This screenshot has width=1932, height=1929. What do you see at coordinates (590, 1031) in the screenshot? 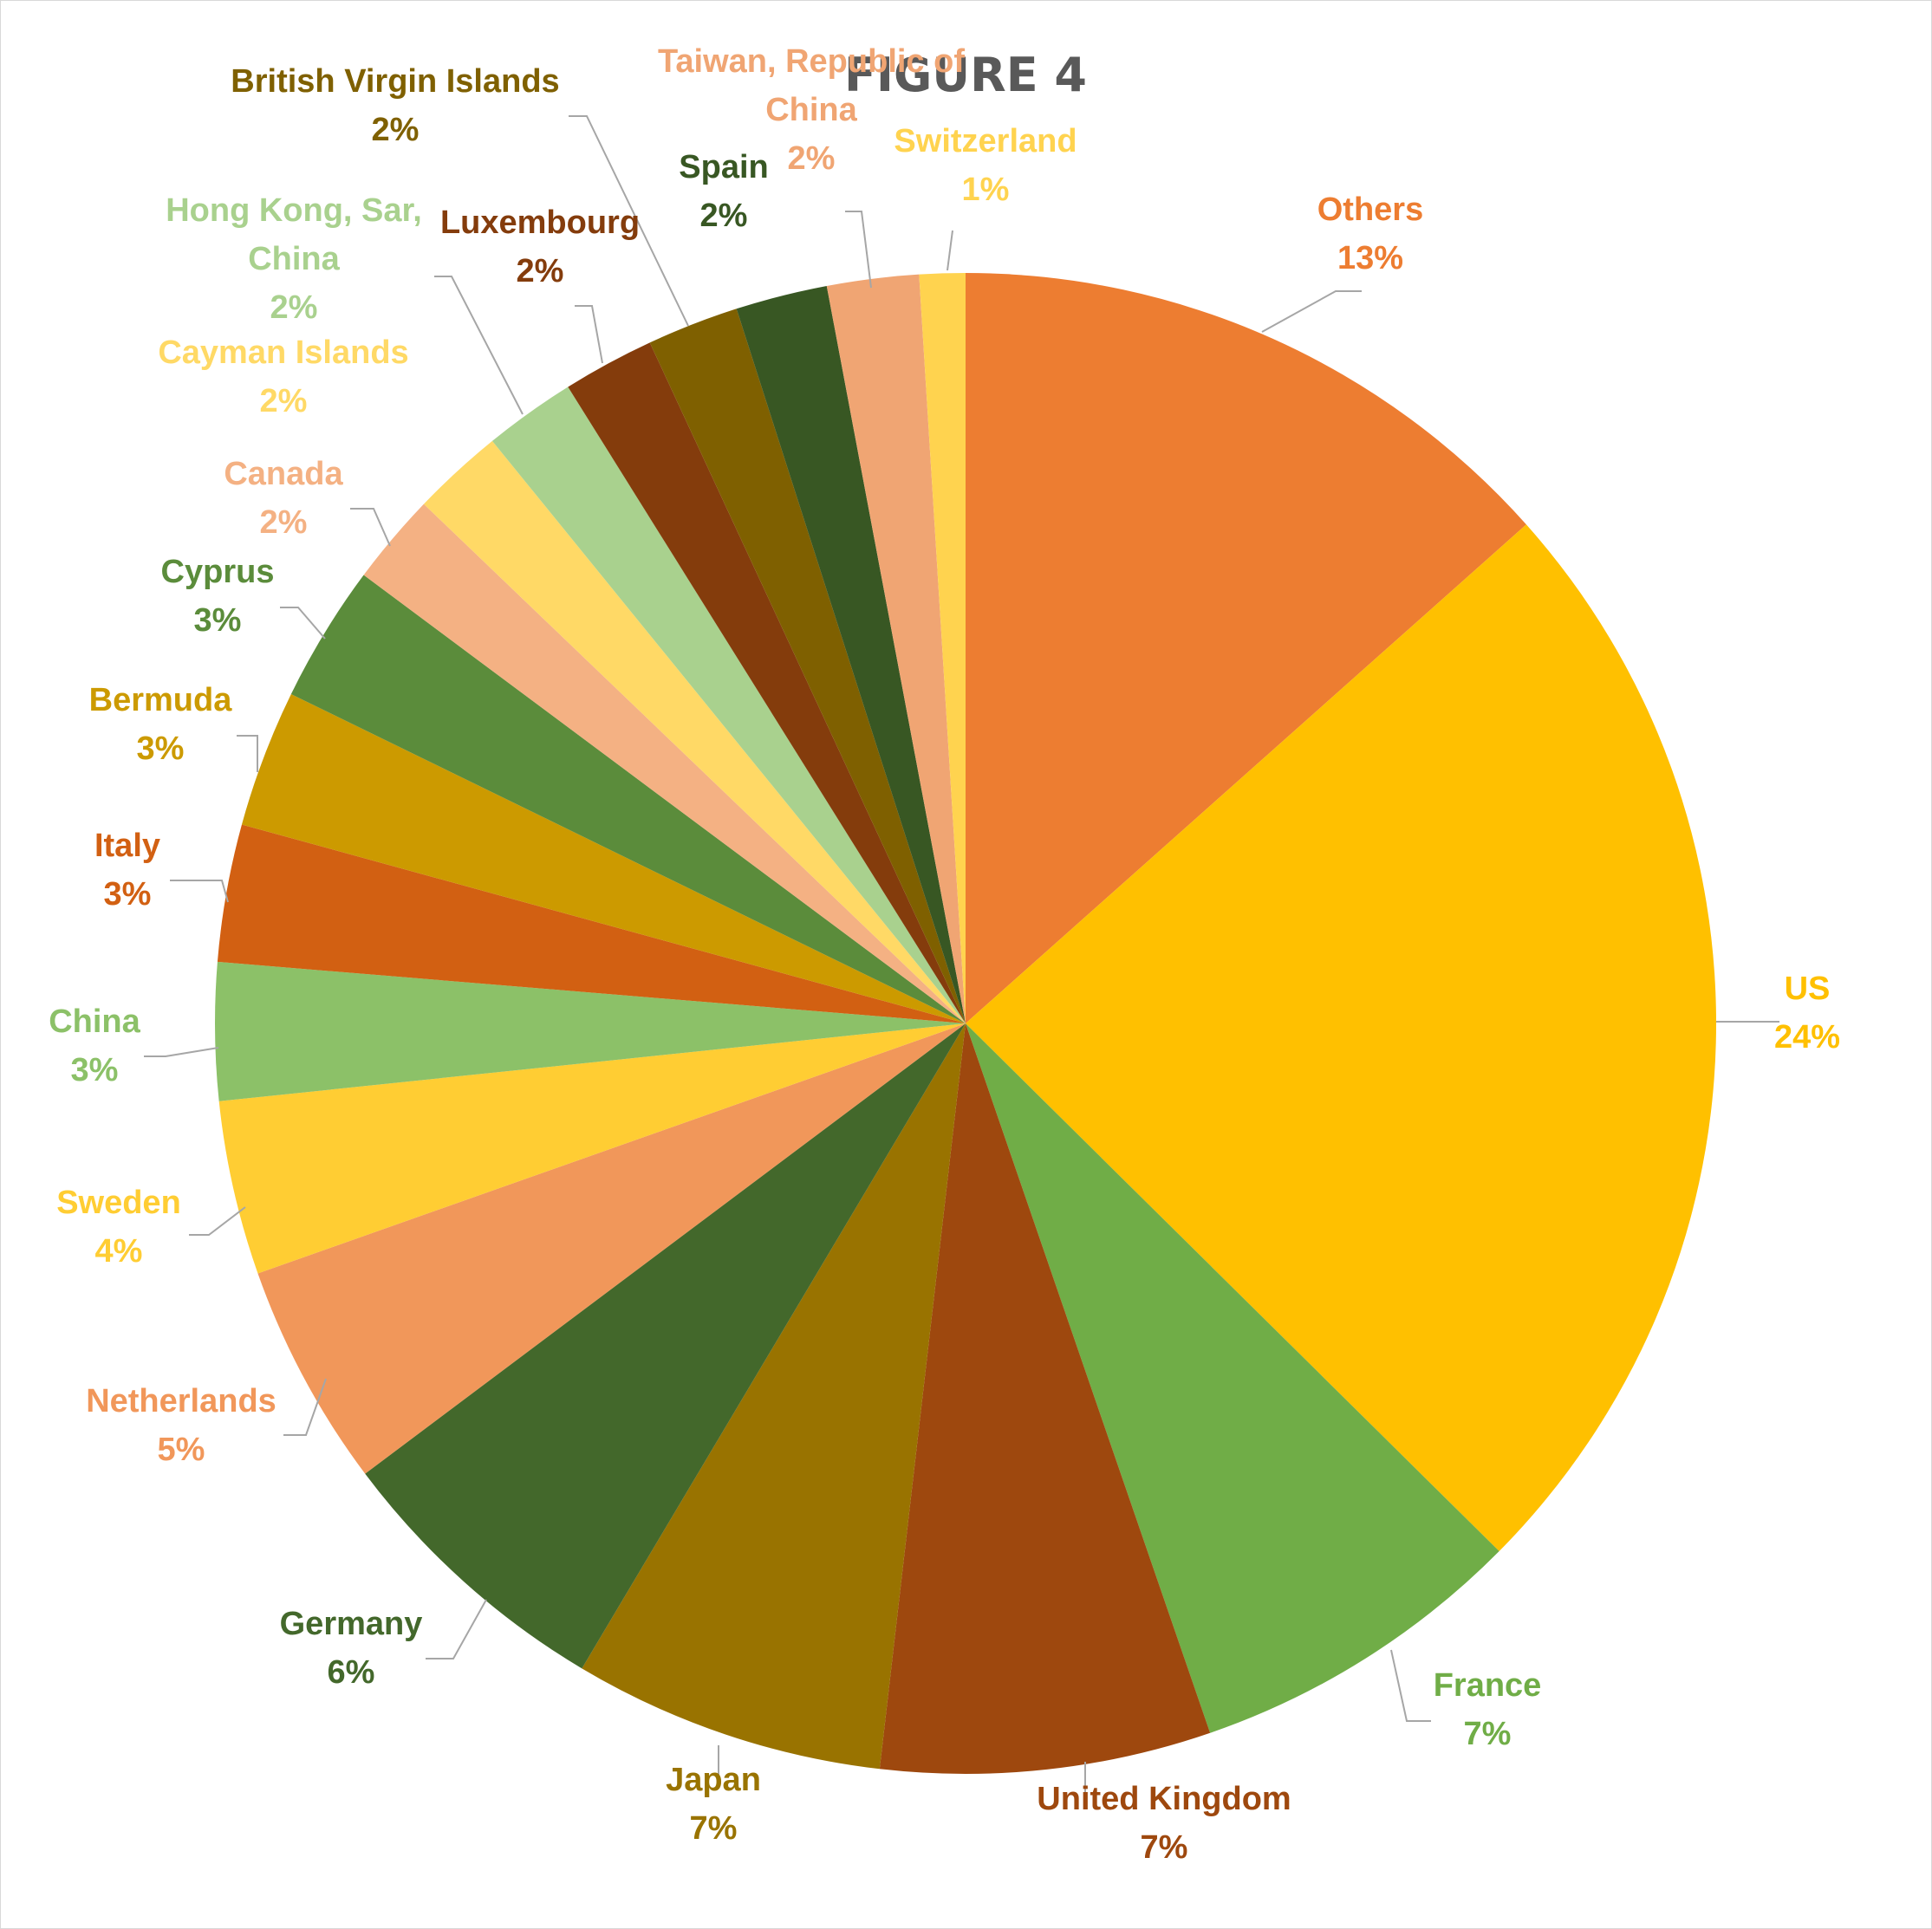
I see `pie-slice-china` at bounding box center [590, 1031].